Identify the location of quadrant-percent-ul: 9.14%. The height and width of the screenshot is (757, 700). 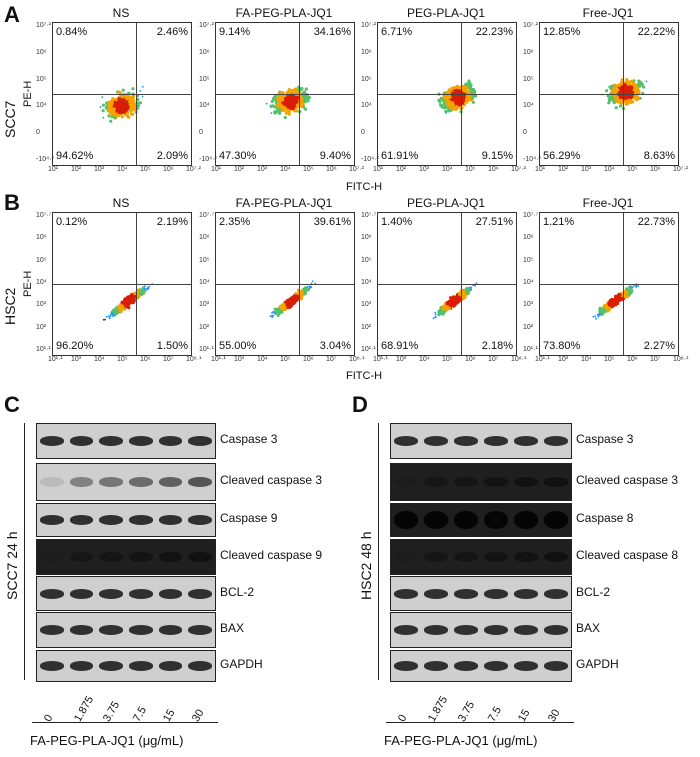
(235, 32).